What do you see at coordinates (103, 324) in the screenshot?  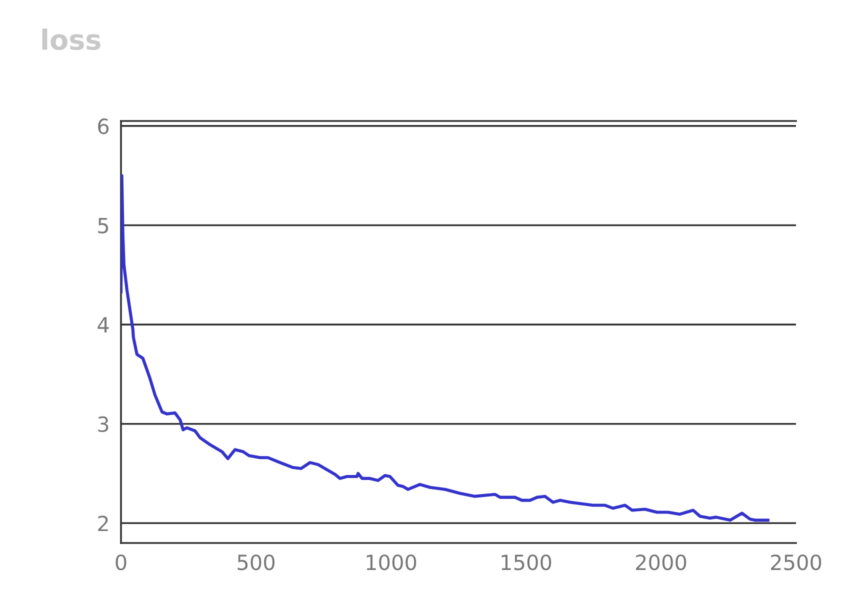 I see `y-tick-label: 4` at bounding box center [103, 324].